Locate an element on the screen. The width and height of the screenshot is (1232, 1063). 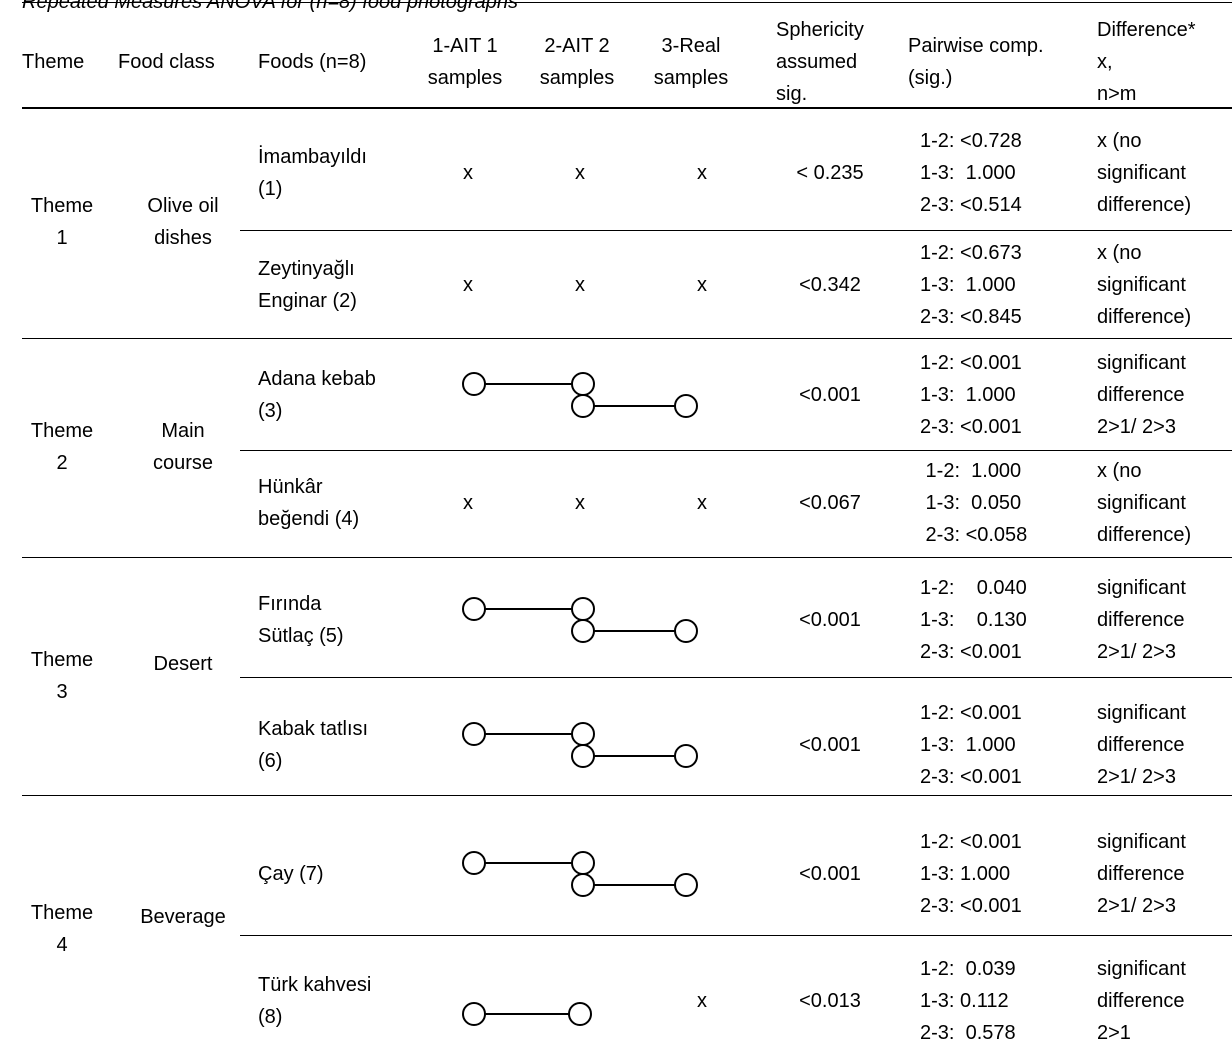
pairwise-line: 1-3: 0.112 is located at coordinates (964, 1001).